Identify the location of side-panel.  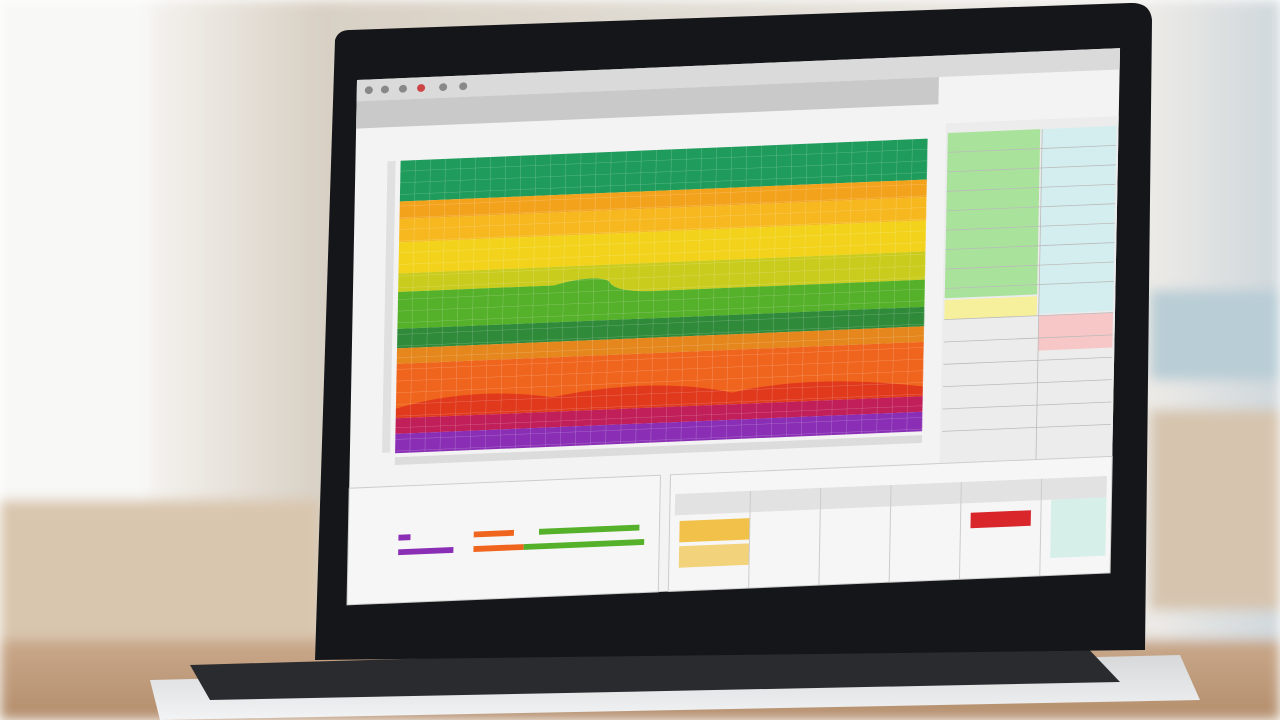
(1029, 304).